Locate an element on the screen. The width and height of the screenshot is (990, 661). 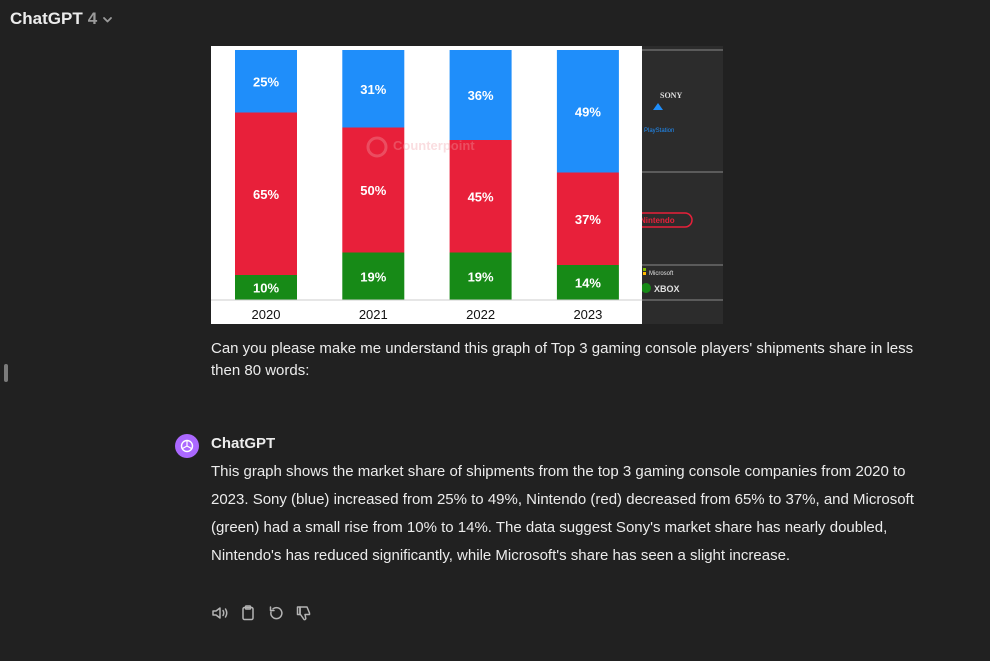
assistant-name: ChatGPT is located at coordinates (243, 443).